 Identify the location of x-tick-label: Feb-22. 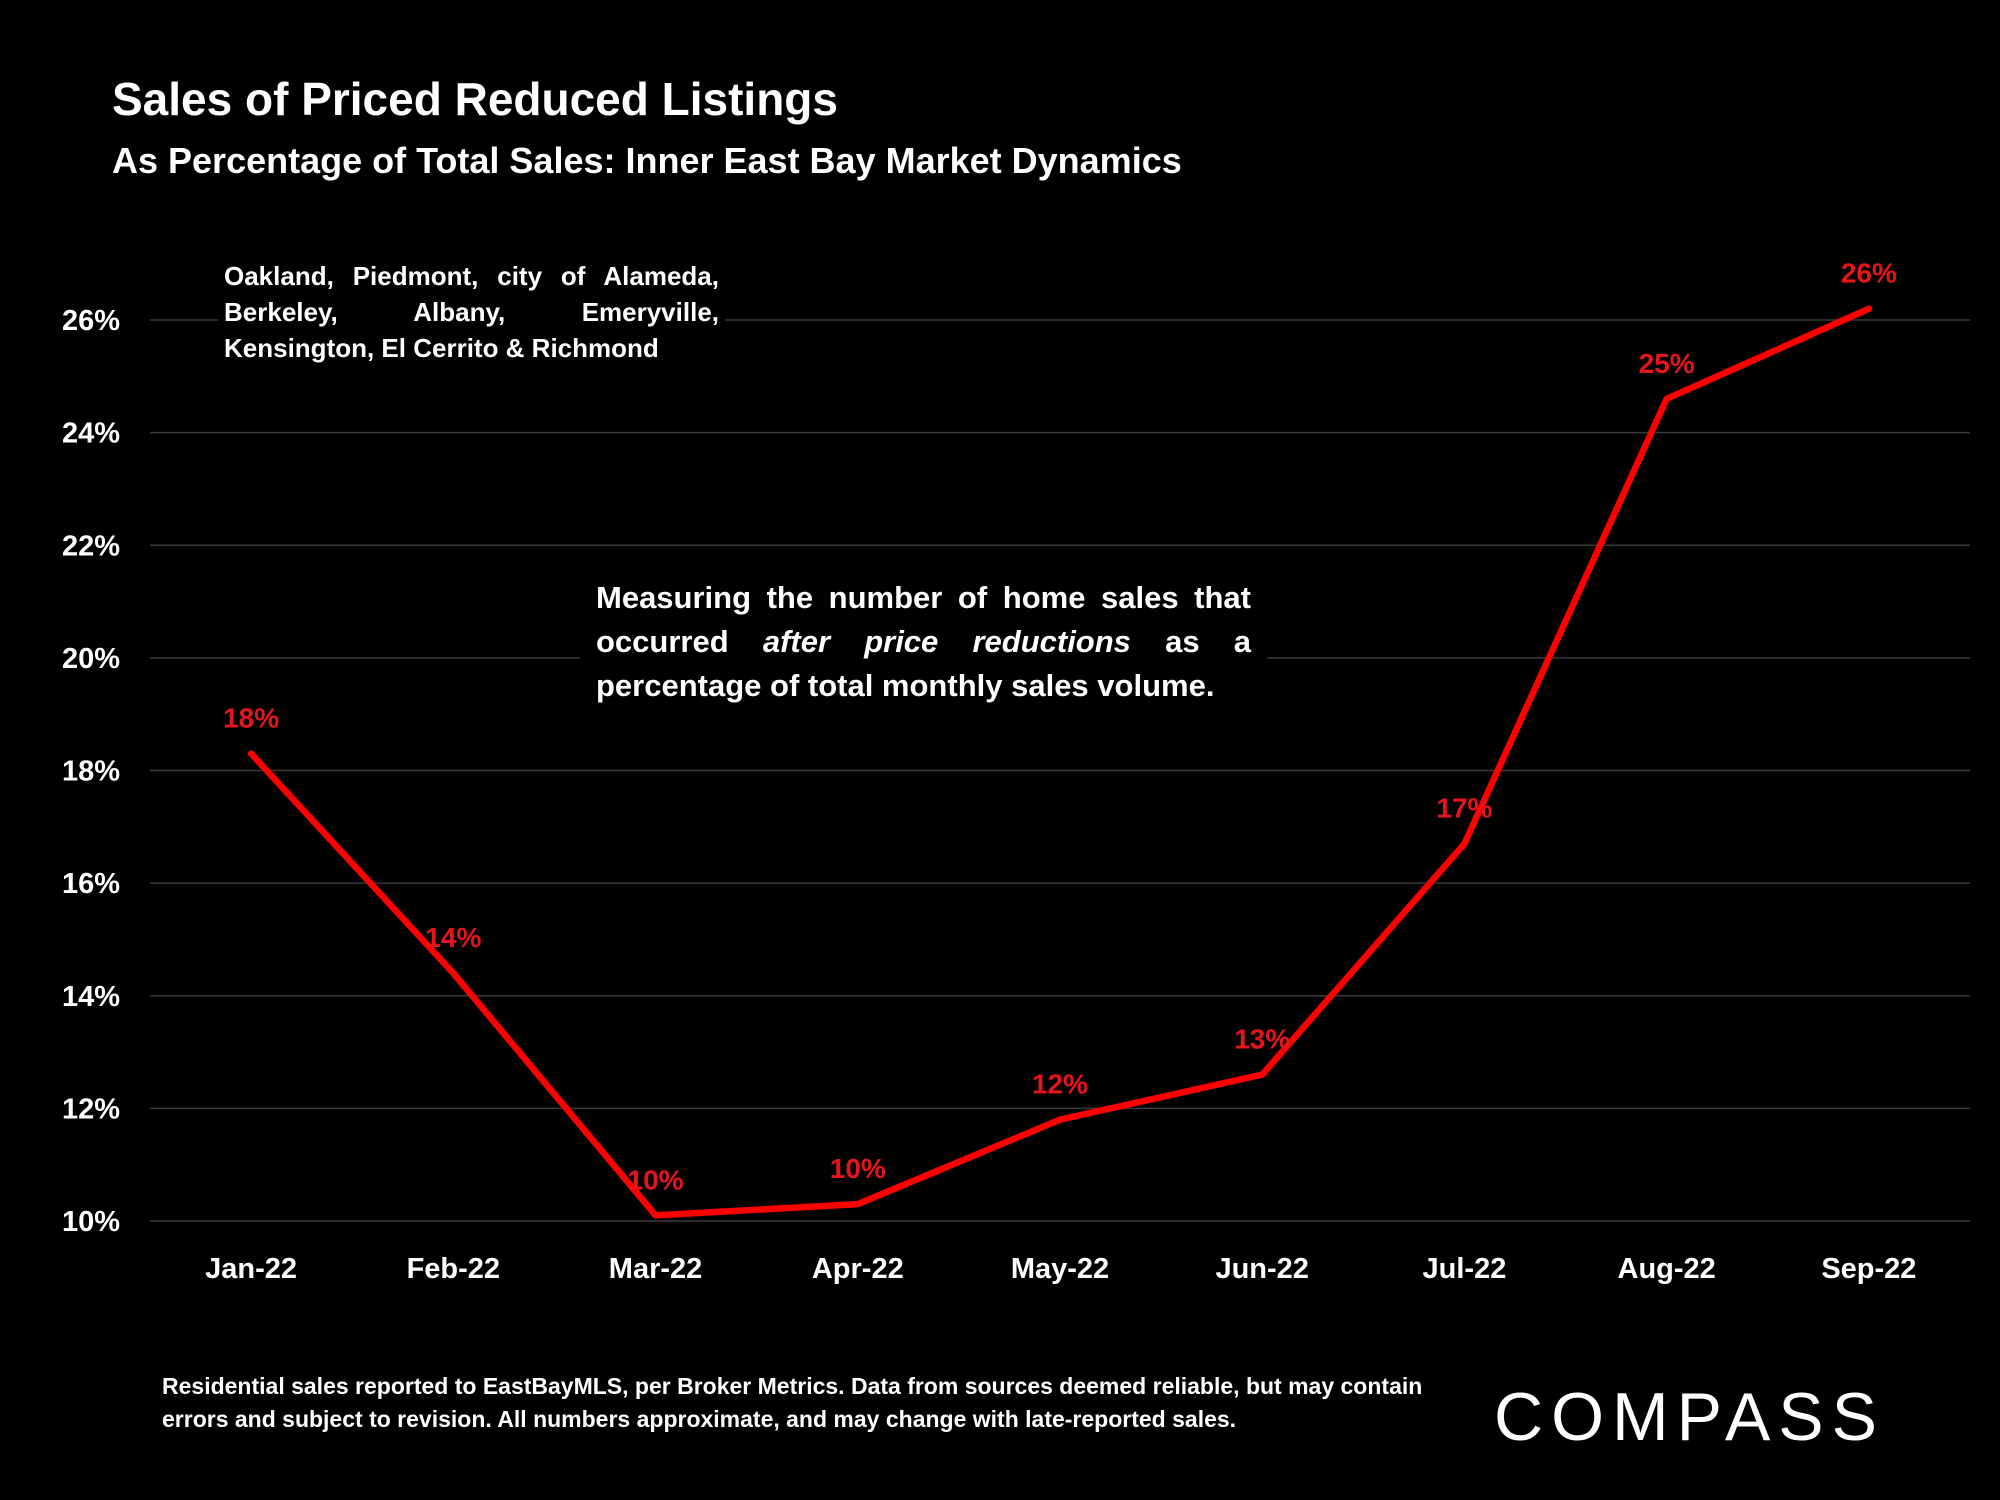
(453, 1269).